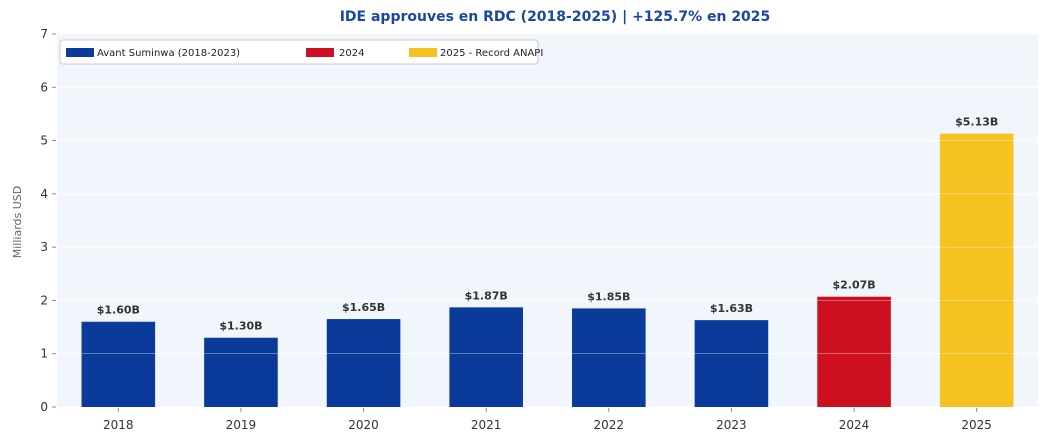 Image resolution: width=1043 pixels, height=436 pixels. Describe the element at coordinates (363, 425) in the screenshot. I see `x-tick-label: 2020` at that location.